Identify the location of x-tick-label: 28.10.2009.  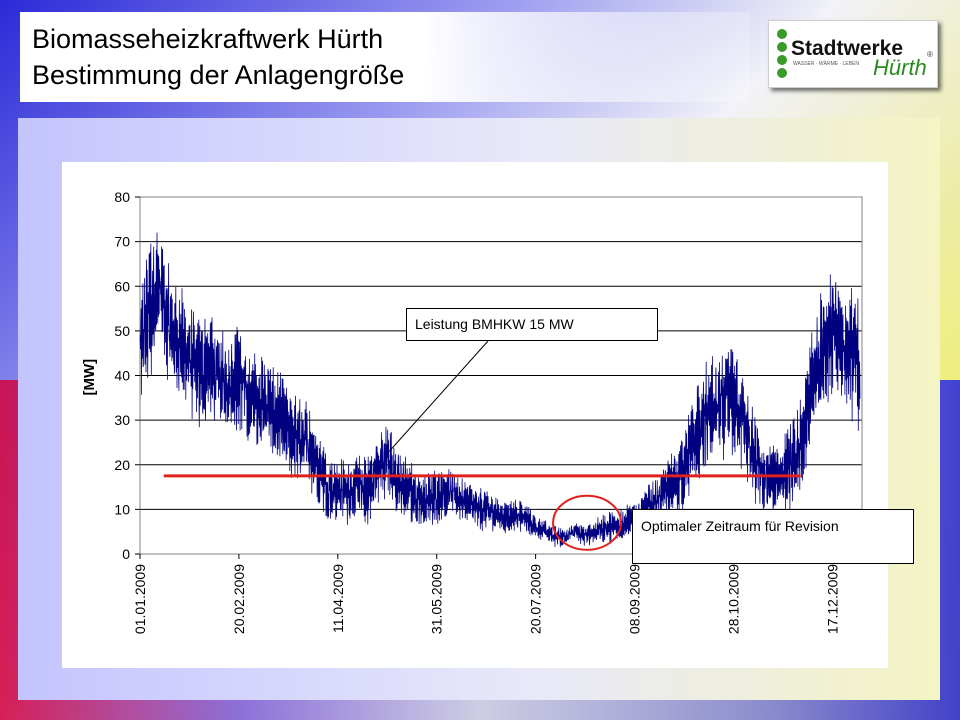
(733, 599).